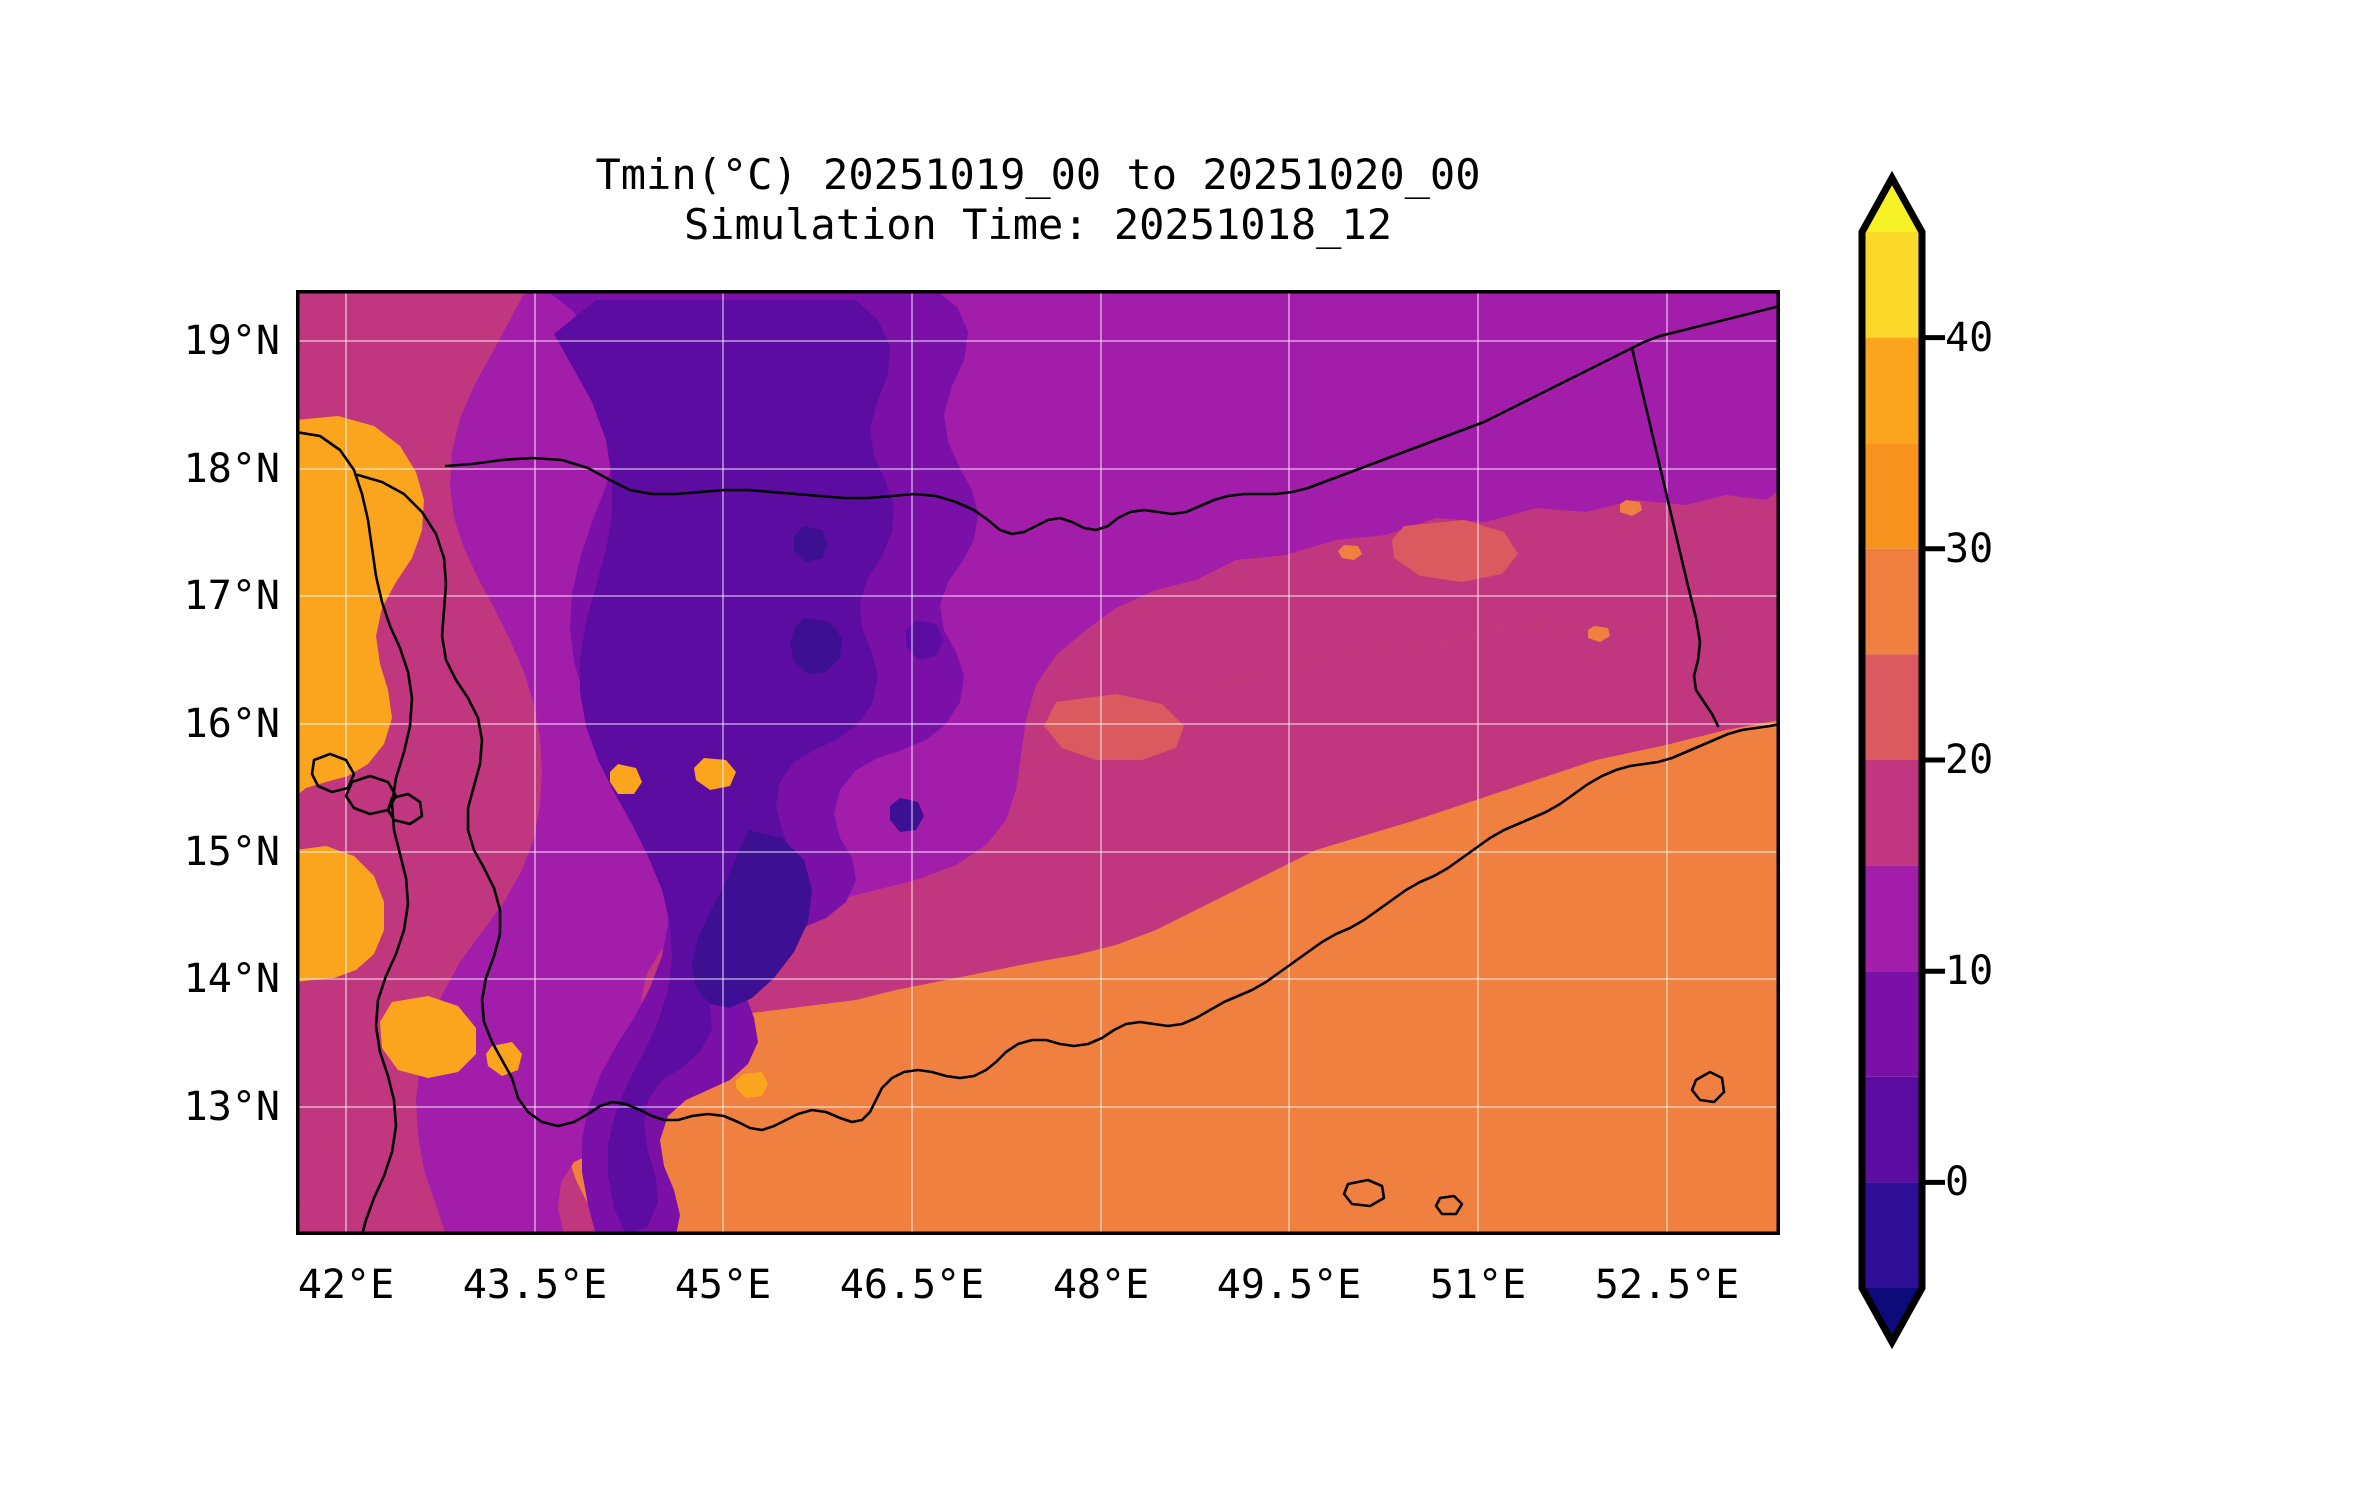 This screenshot has height=1500, width=2371. What do you see at coordinates (2015, 762) in the screenshot?
I see `colorbar: 40 30 20 10 0` at bounding box center [2015, 762].